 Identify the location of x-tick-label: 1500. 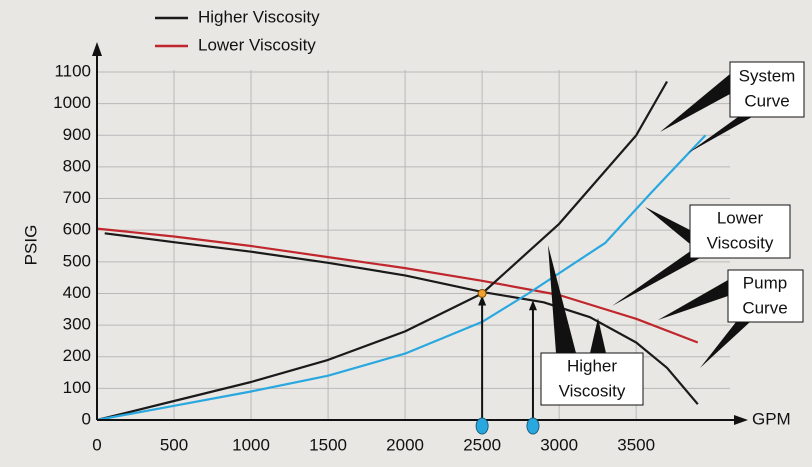
(328, 444).